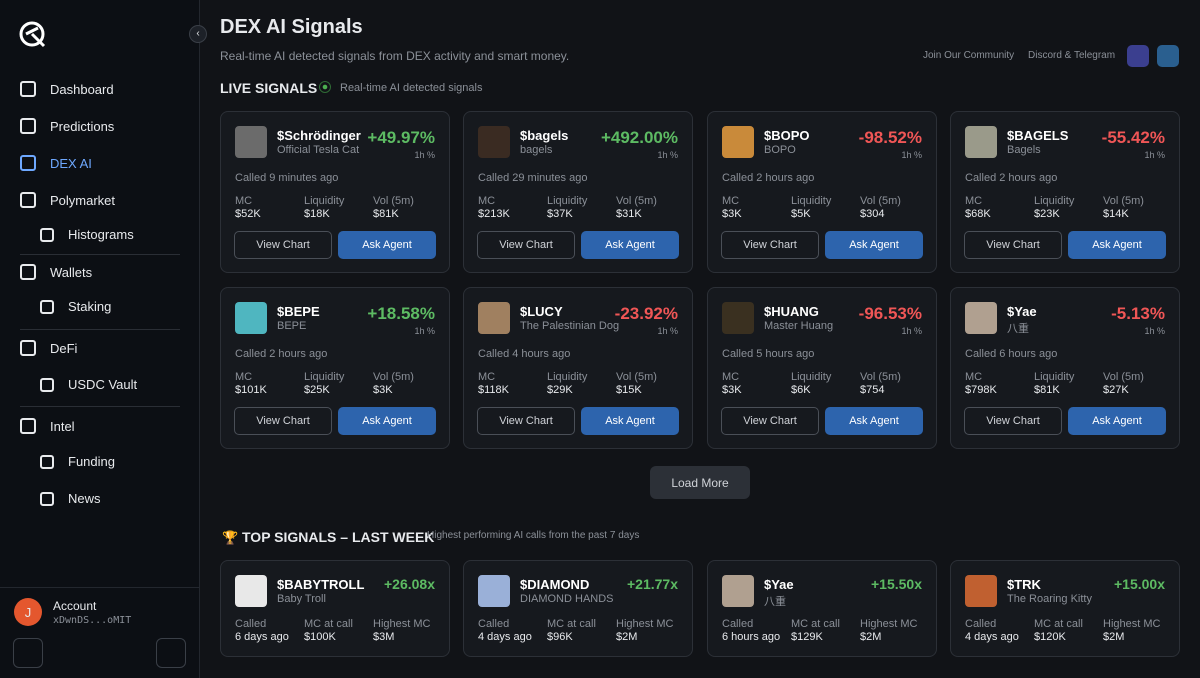 The width and height of the screenshot is (1200, 678). I want to click on nav-item: Funding, so click(77, 461).